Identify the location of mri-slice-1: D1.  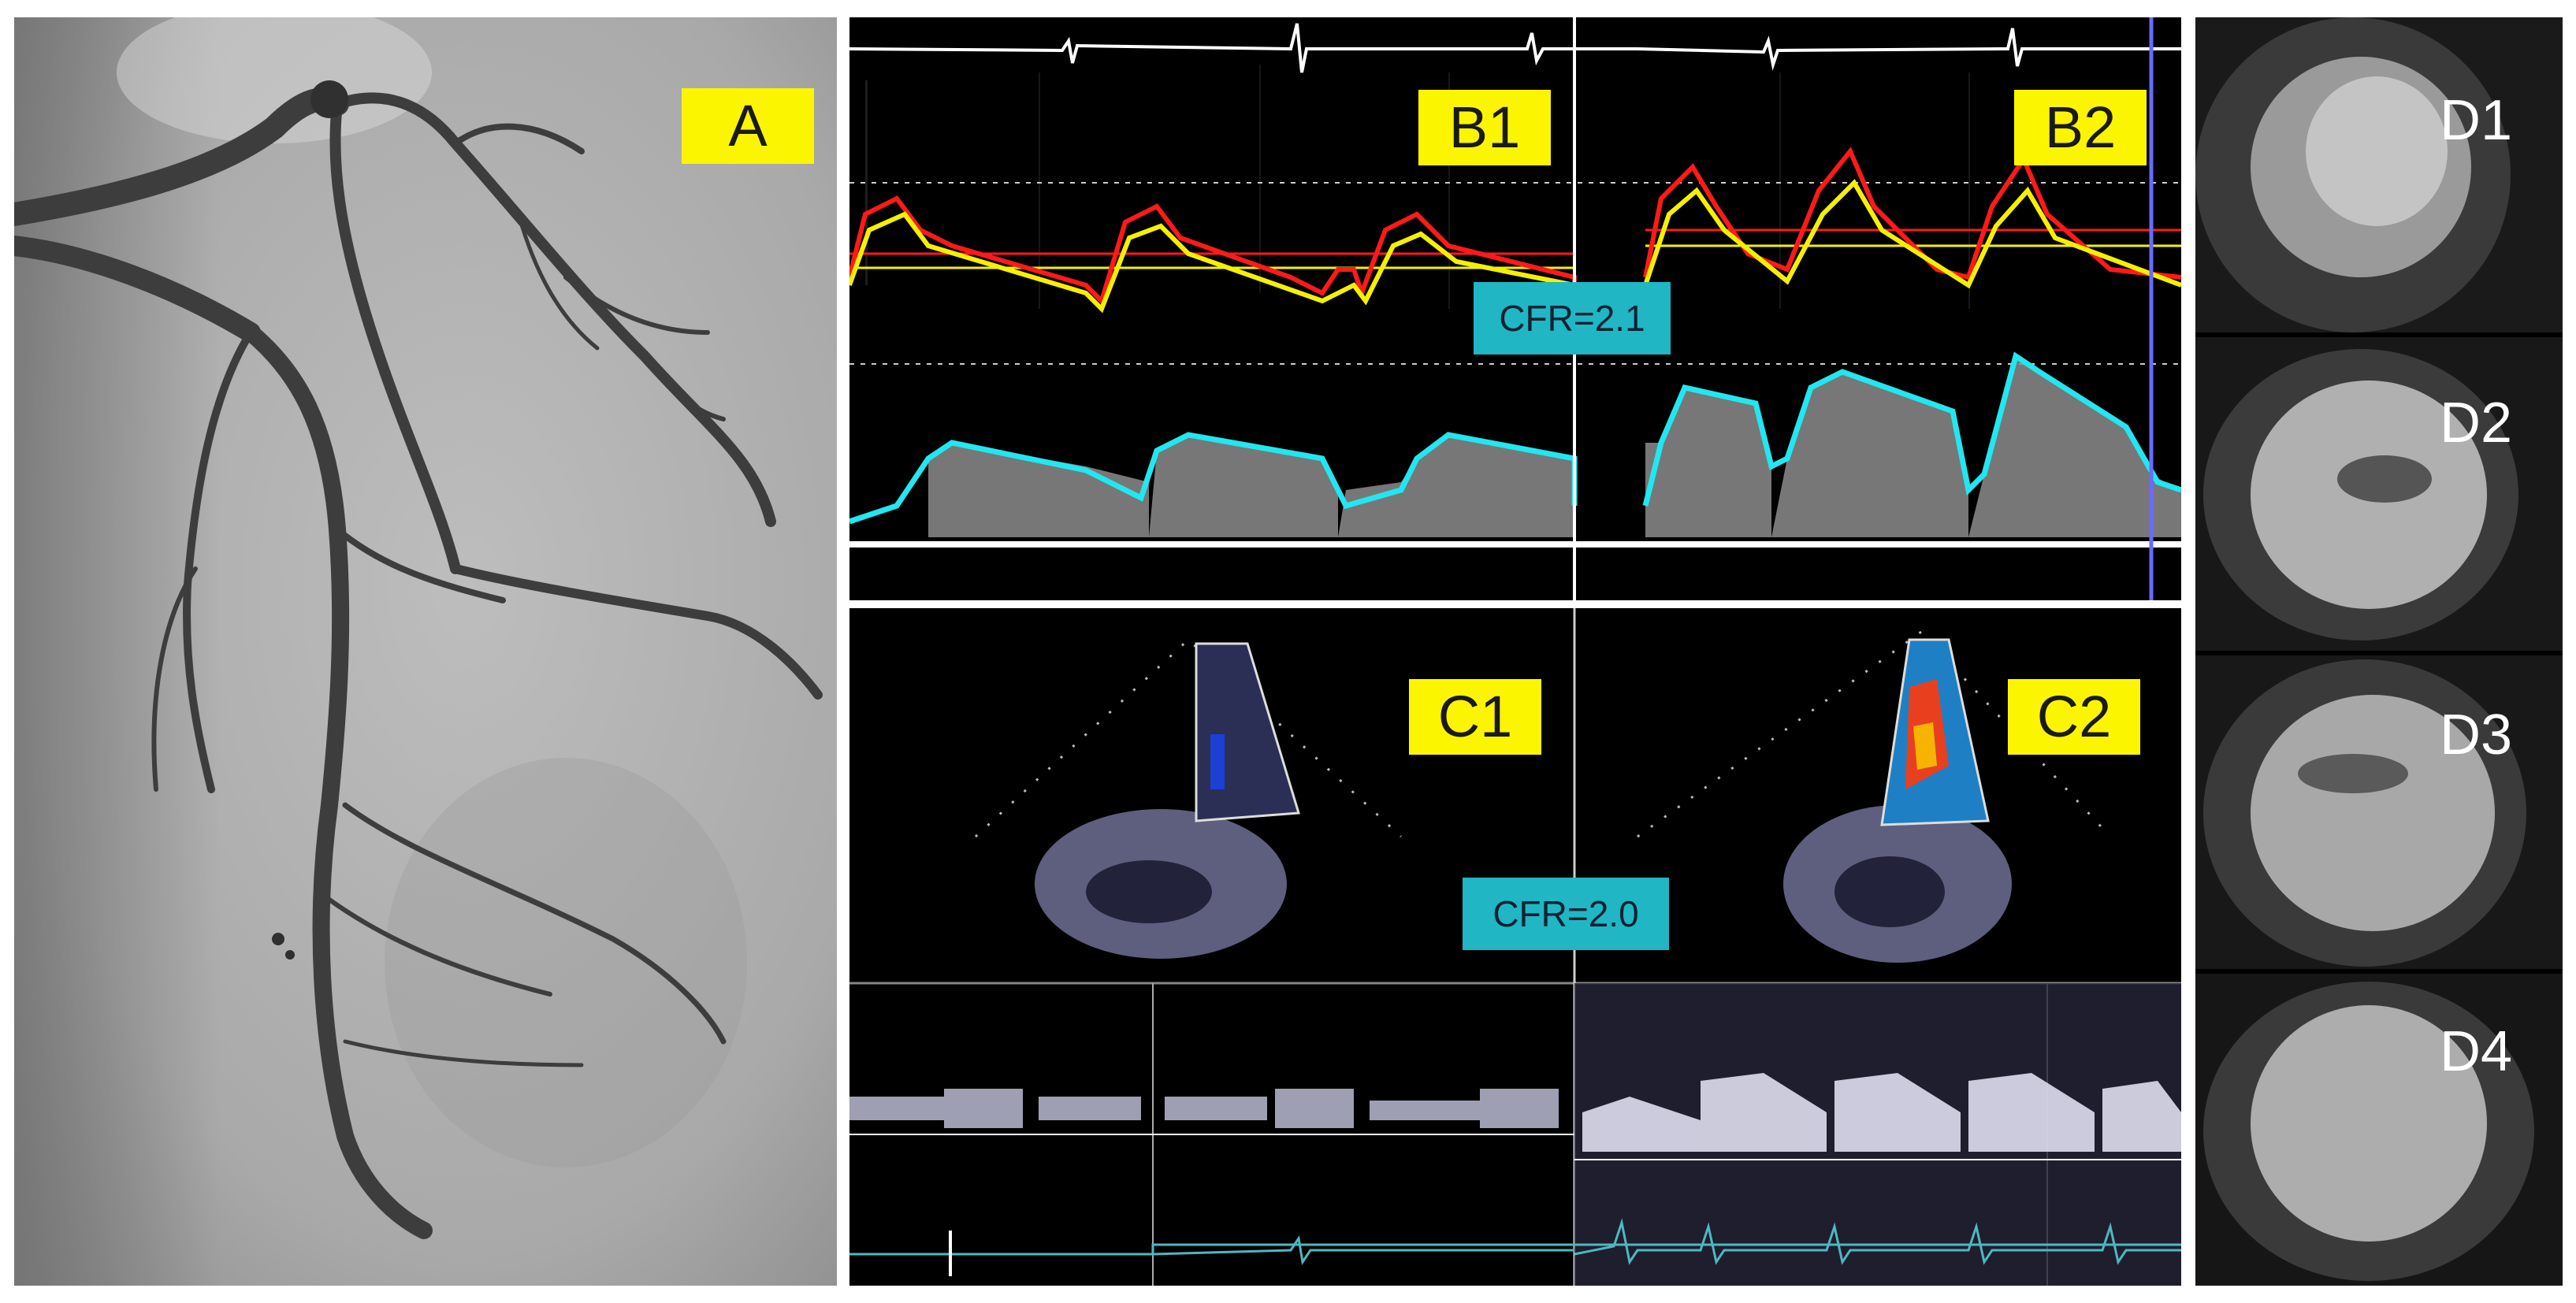
(2379, 174).